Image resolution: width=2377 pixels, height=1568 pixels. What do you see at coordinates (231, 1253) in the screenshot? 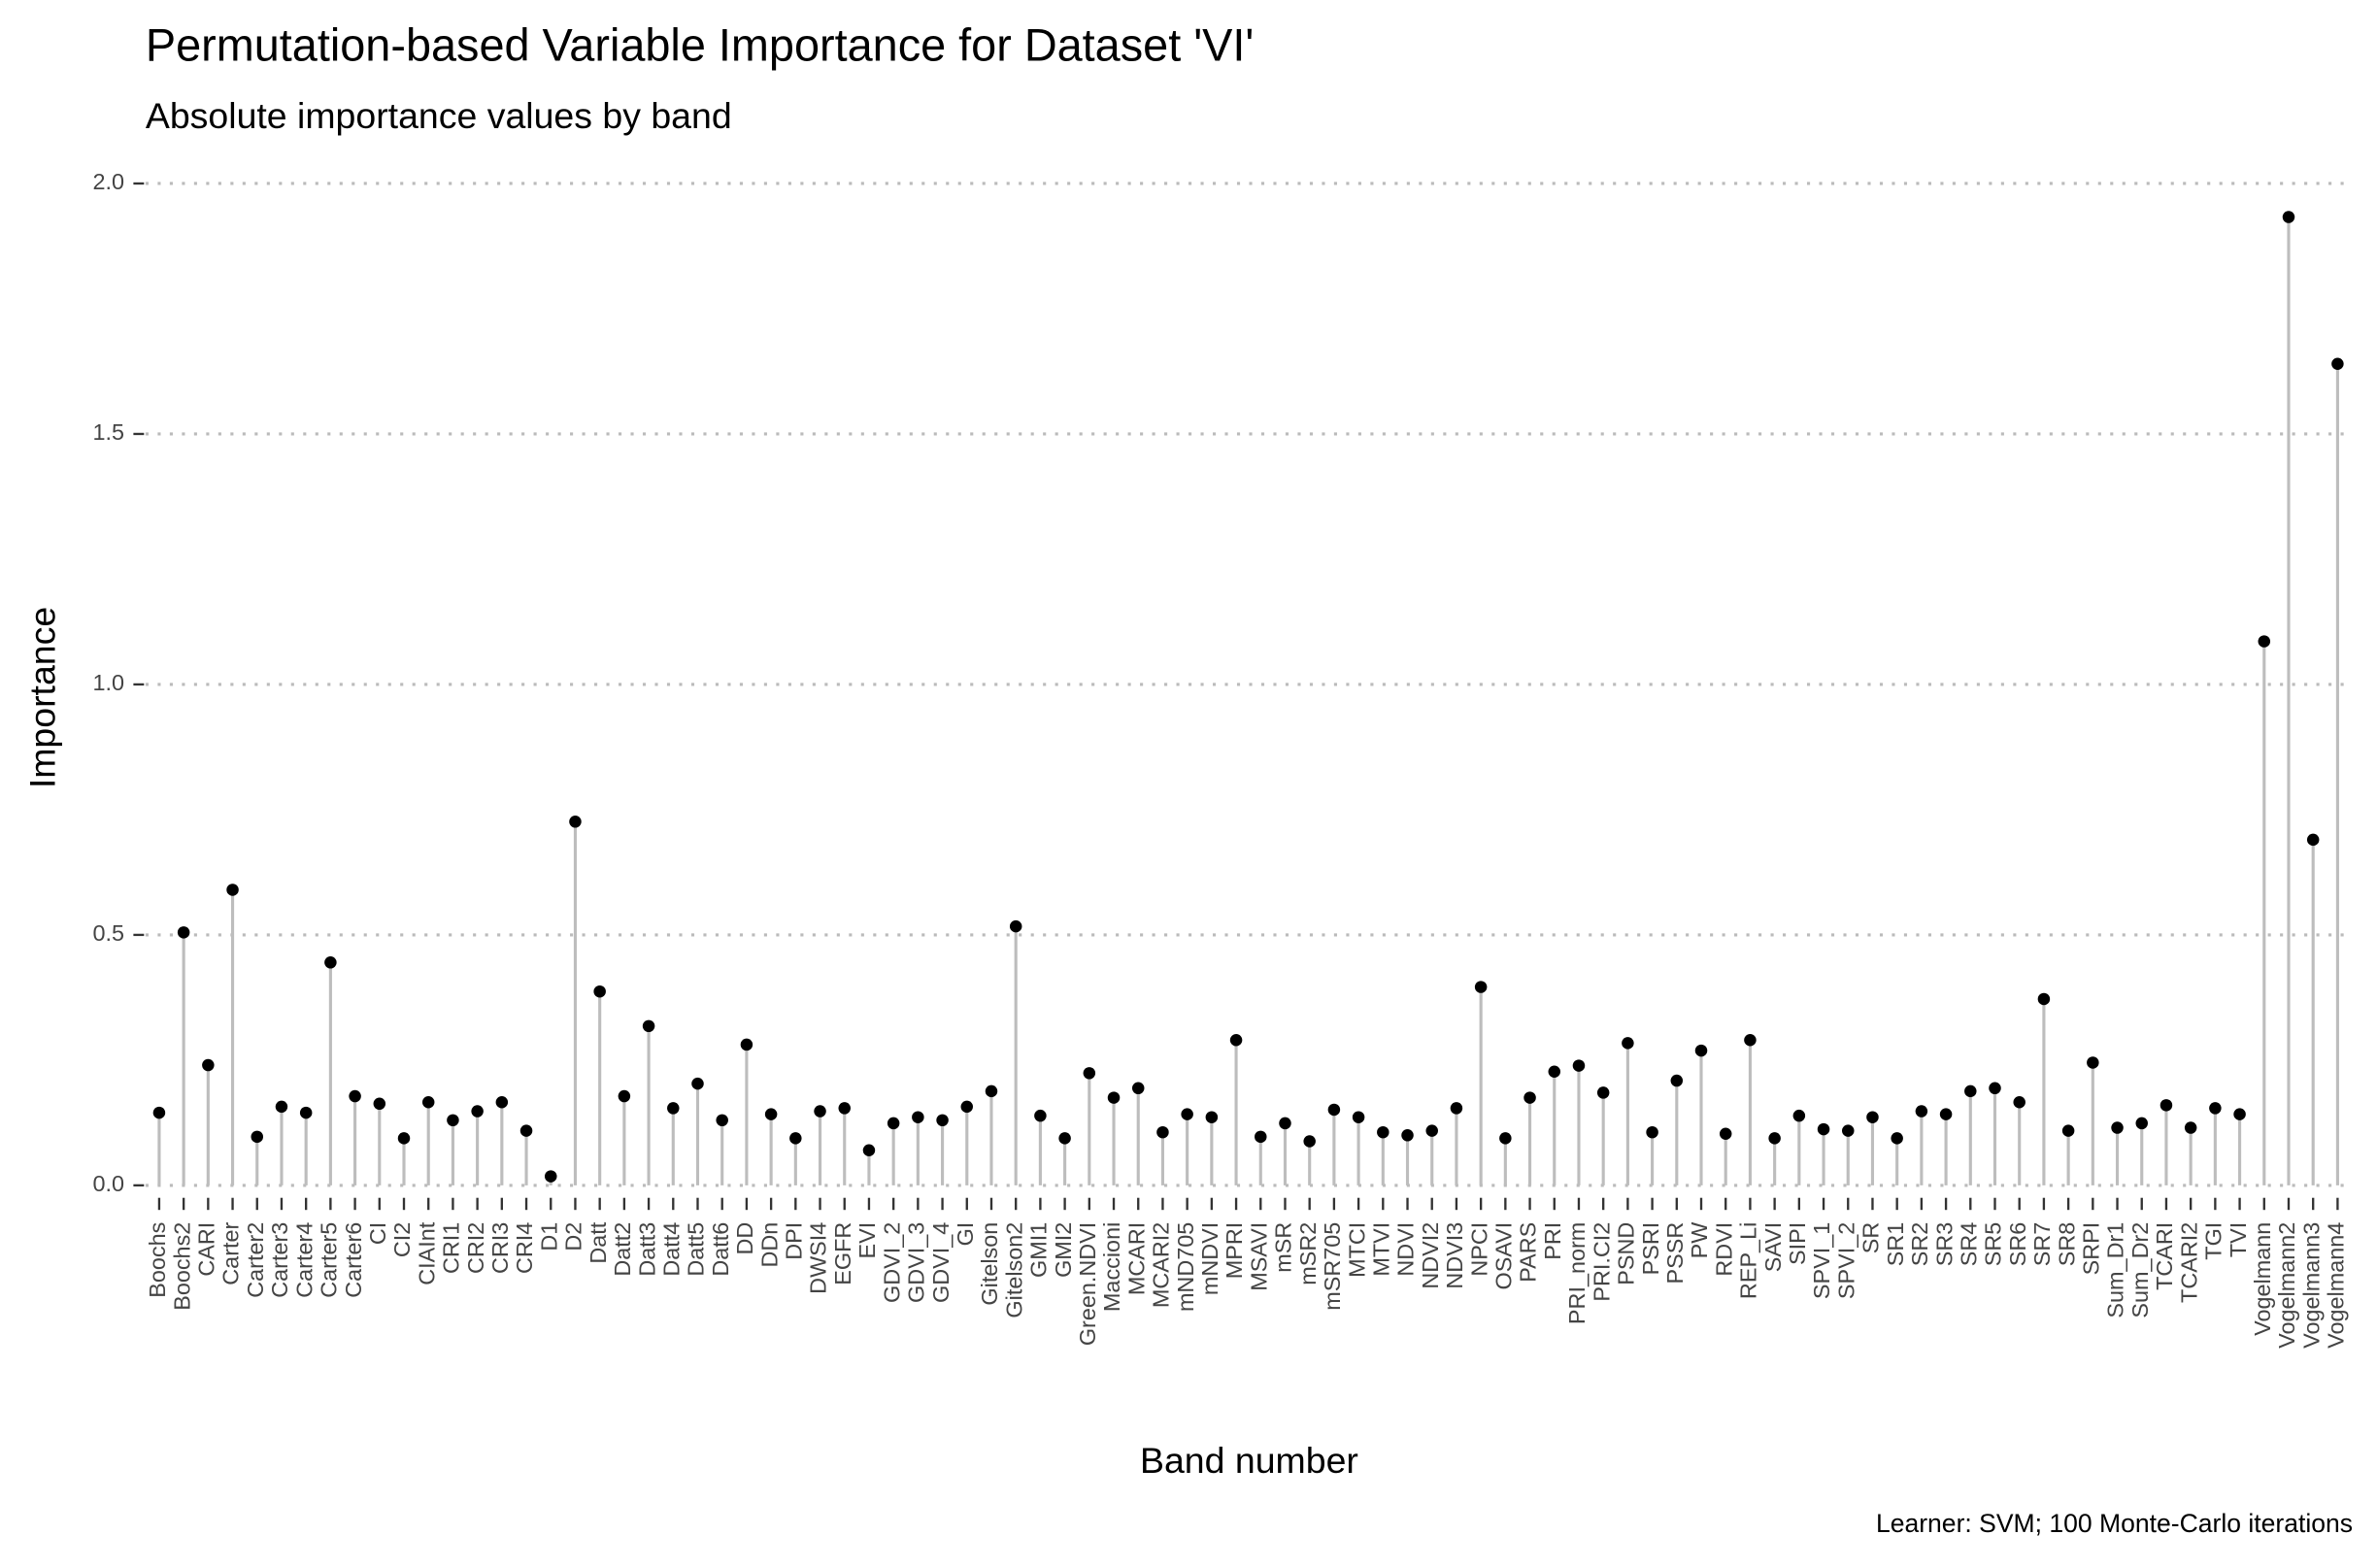
I see `x-tick-label: Carter` at bounding box center [231, 1253].